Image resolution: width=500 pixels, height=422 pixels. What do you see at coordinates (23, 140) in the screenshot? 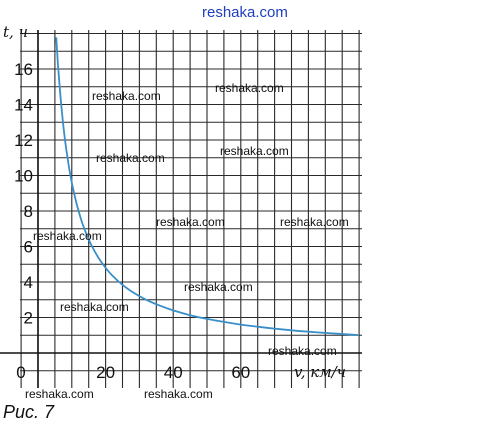
I see `y-tick-label: 12` at bounding box center [23, 140].